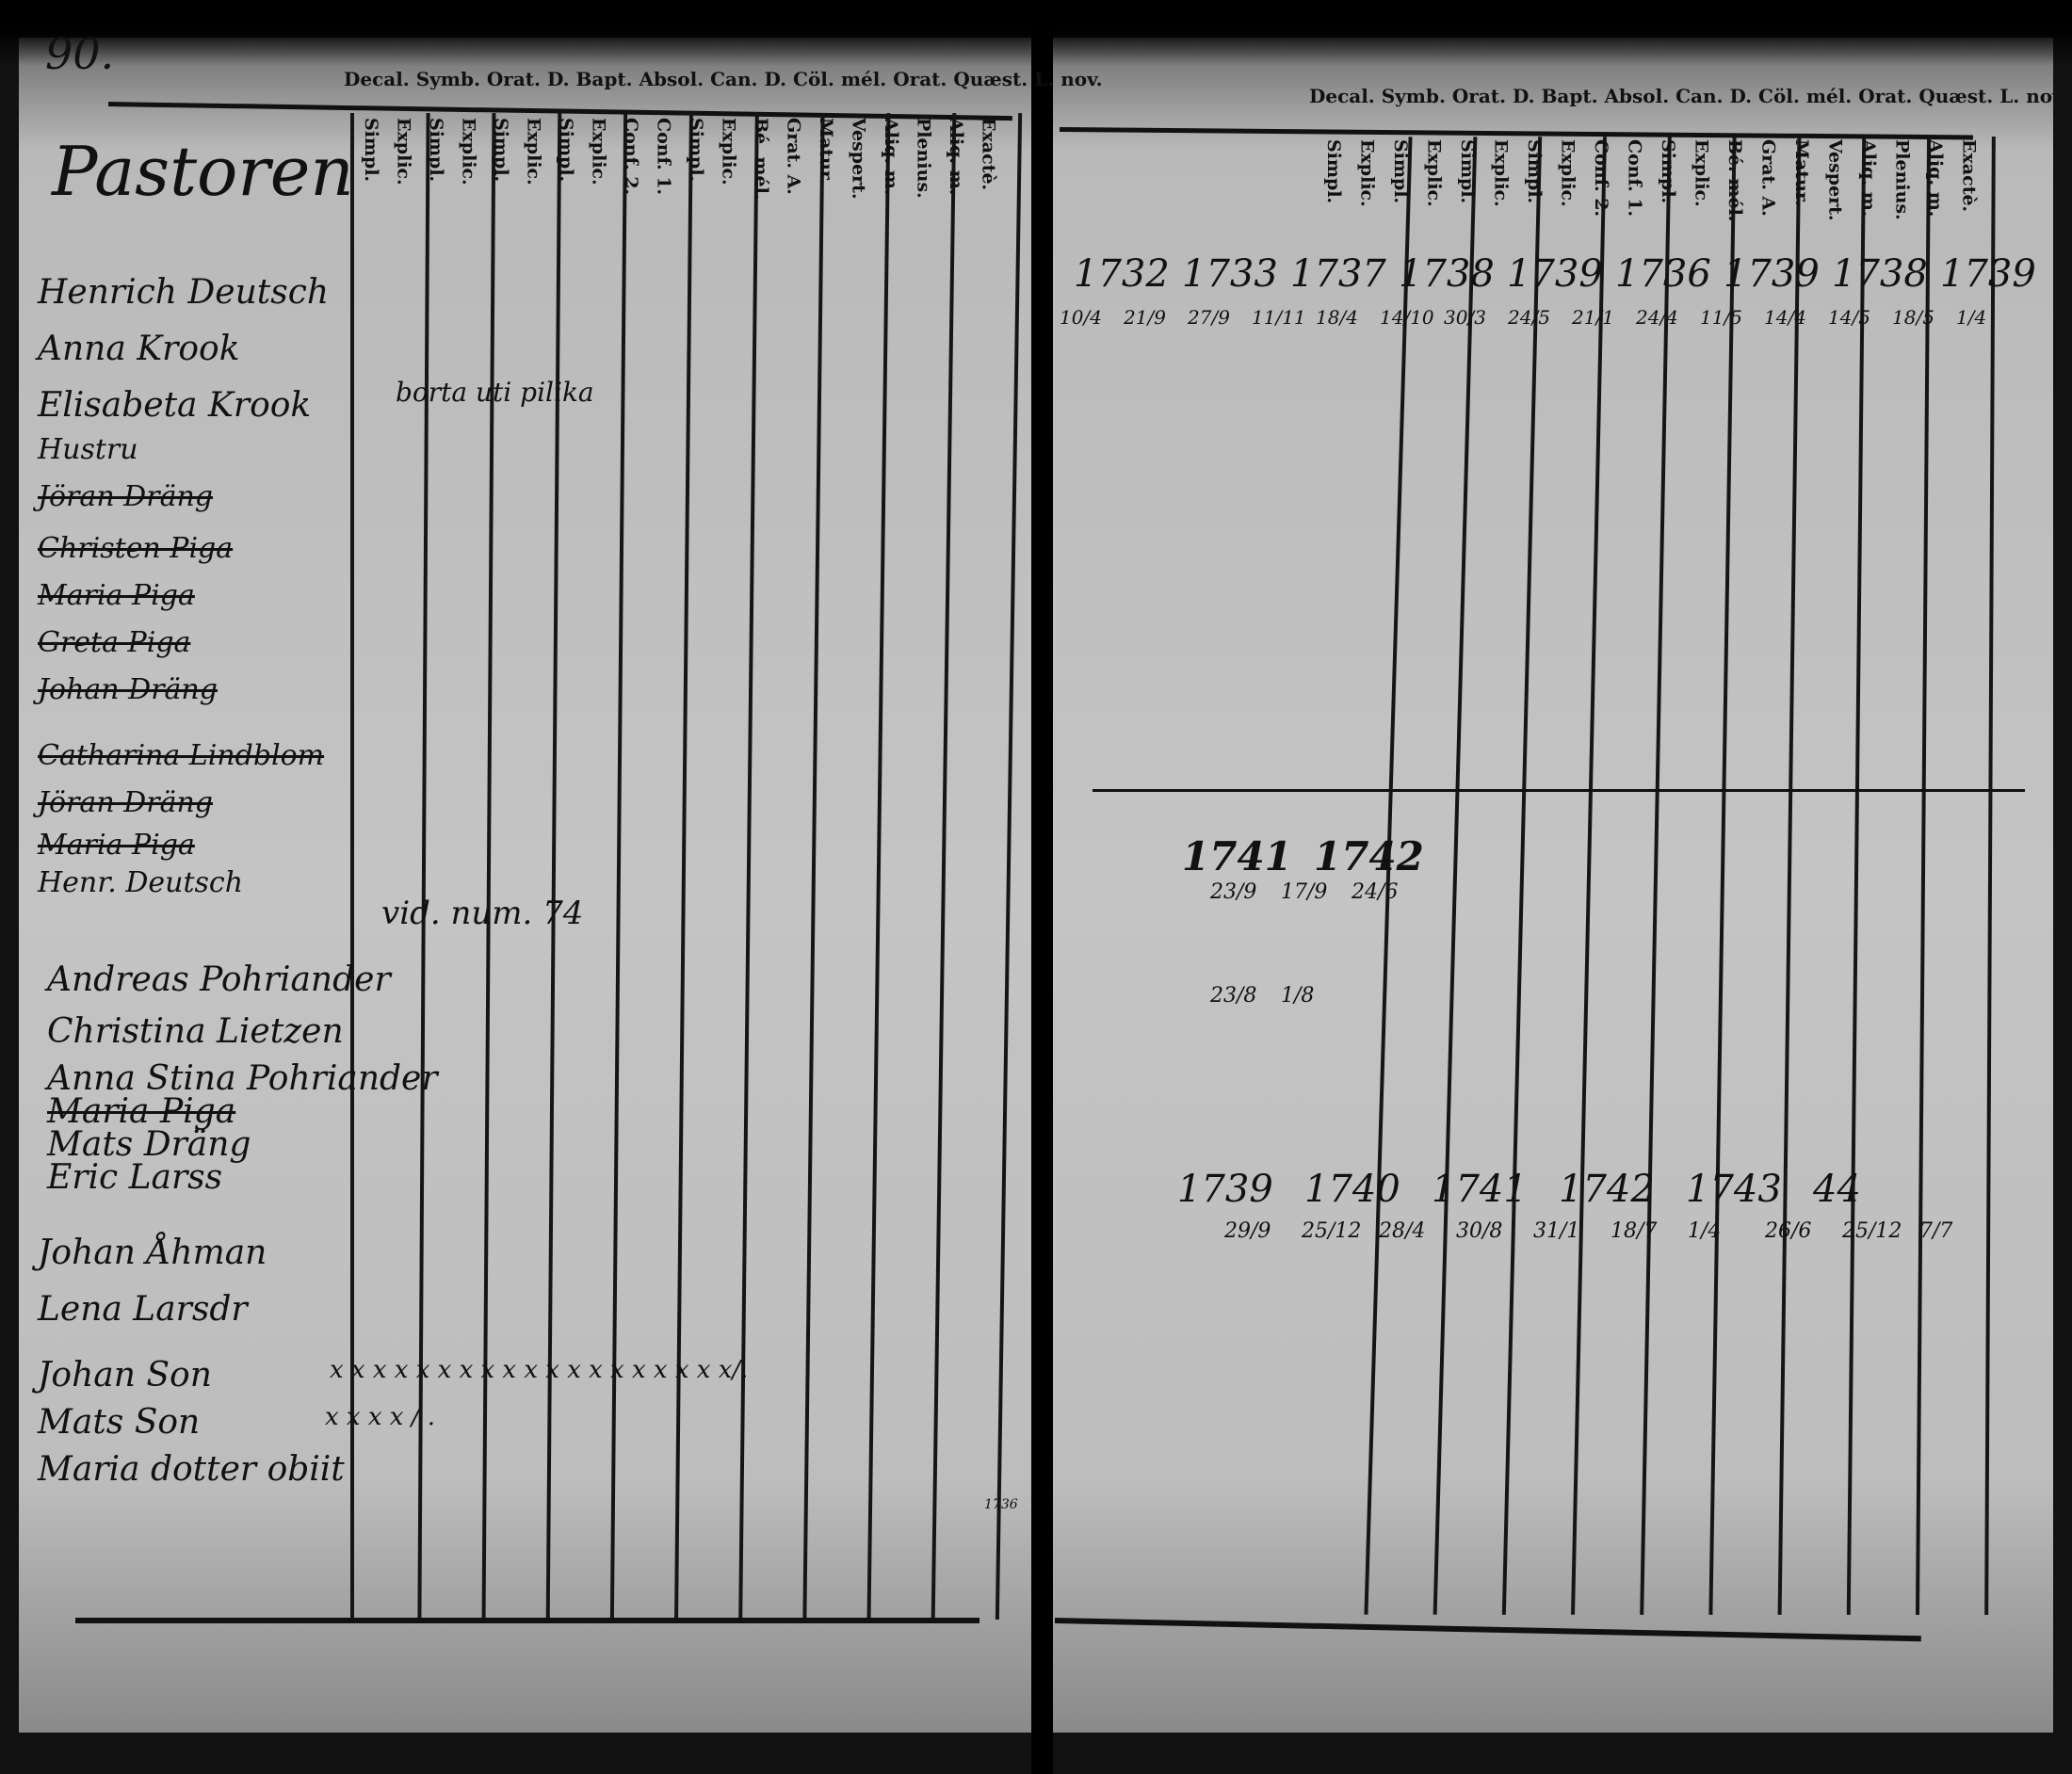 The image size is (2072, 1774). Describe the element at coordinates (1248, 1231) in the screenshot. I see `date-fraction: 29/9` at that location.